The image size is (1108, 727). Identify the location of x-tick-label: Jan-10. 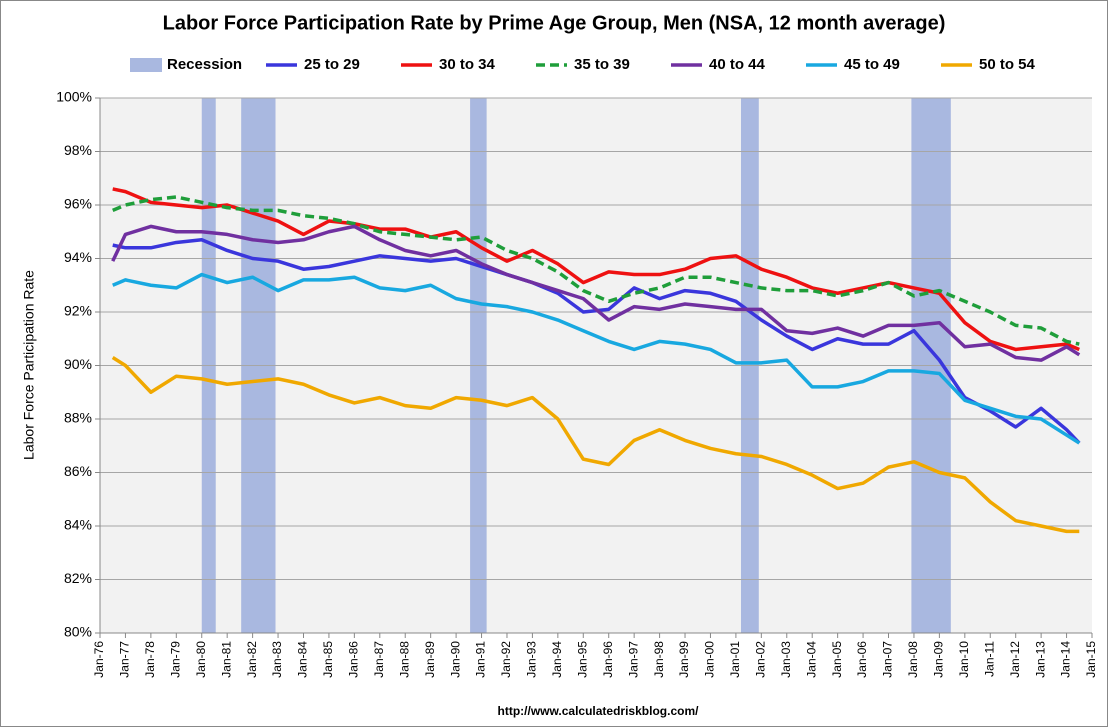
(964, 659).